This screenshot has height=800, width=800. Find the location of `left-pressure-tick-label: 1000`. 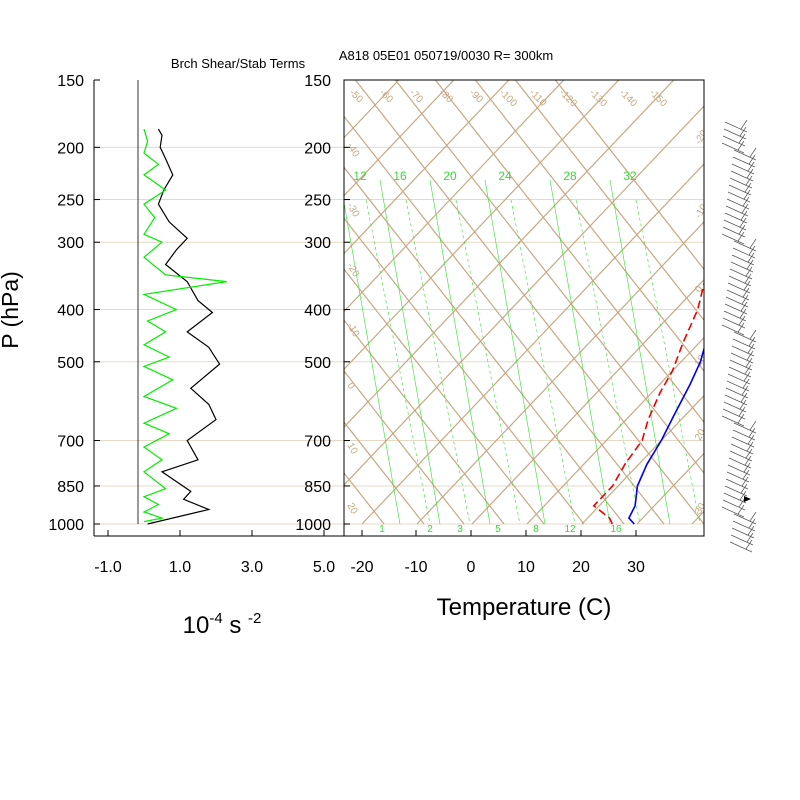

left-pressure-tick-label: 1000 is located at coordinates (66, 525).